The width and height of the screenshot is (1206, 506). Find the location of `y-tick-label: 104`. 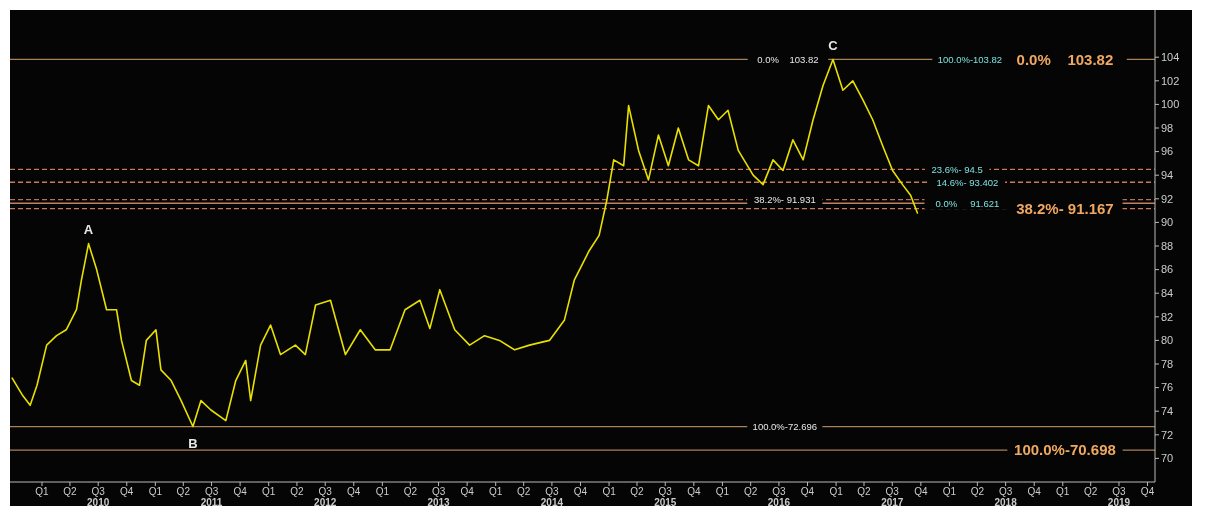

y-tick-label: 104 is located at coordinates (1170, 57).